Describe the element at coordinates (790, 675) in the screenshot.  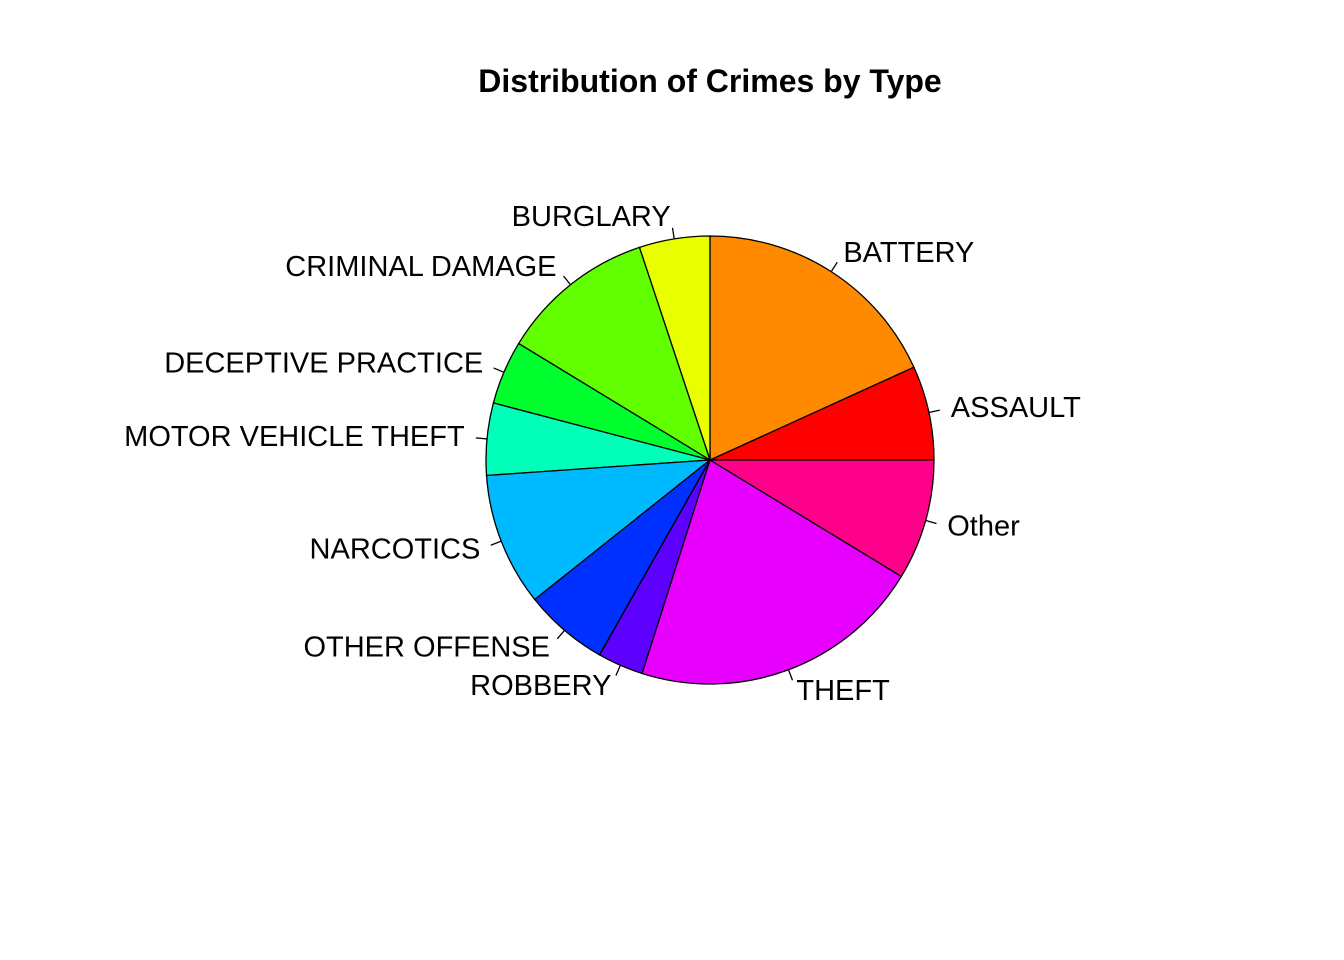
I see `tick-theft` at that location.